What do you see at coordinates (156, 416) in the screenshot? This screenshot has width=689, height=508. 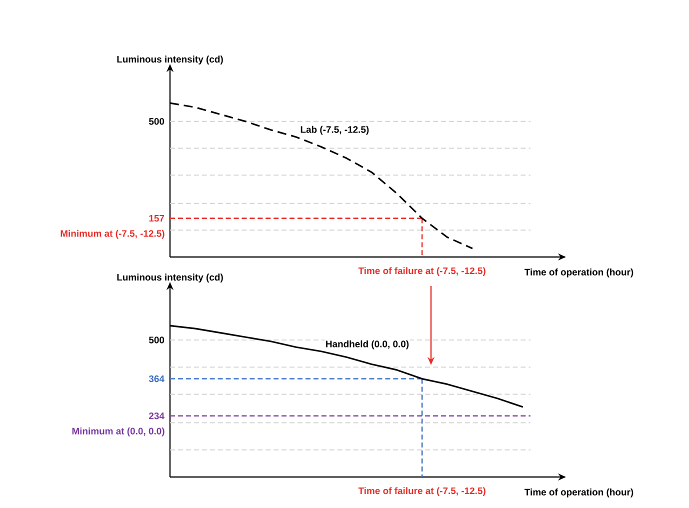 I see `y-tick-label: 234` at bounding box center [156, 416].